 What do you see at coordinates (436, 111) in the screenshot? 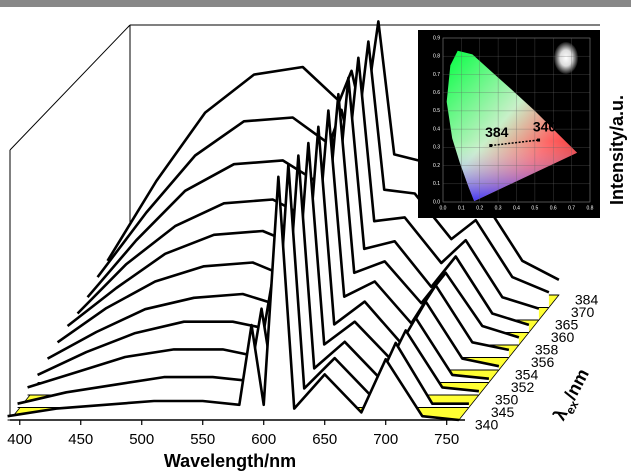
I see `inset-y-tick-label: 0.5` at bounding box center [436, 111].